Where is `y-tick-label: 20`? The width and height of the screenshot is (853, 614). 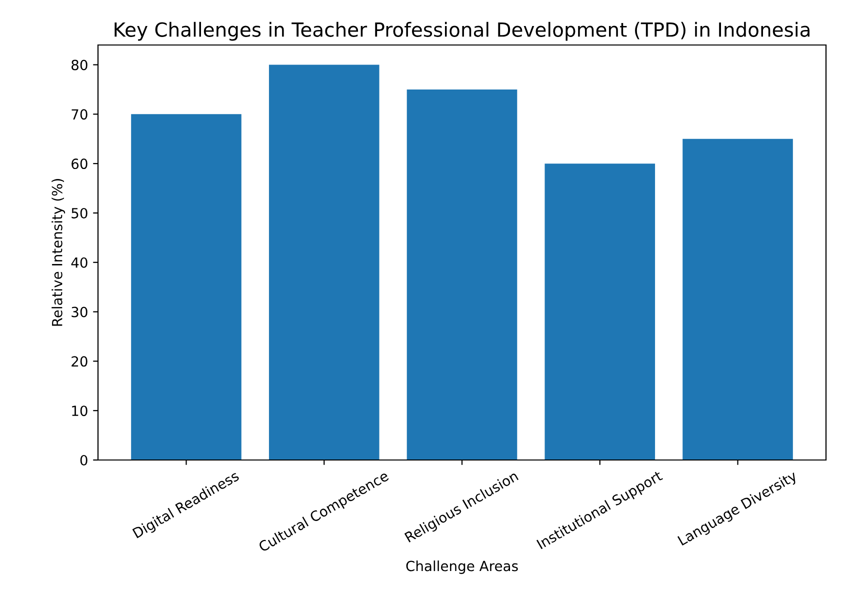
y-tick-label: 20 is located at coordinates (80, 361).